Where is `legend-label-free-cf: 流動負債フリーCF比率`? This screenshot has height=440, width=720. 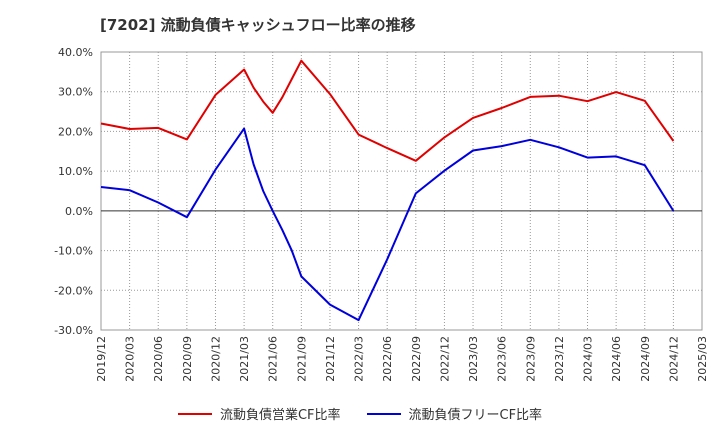
legend-label-free-cf: 流動負債フリーCF比率 is located at coordinates (475, 415).